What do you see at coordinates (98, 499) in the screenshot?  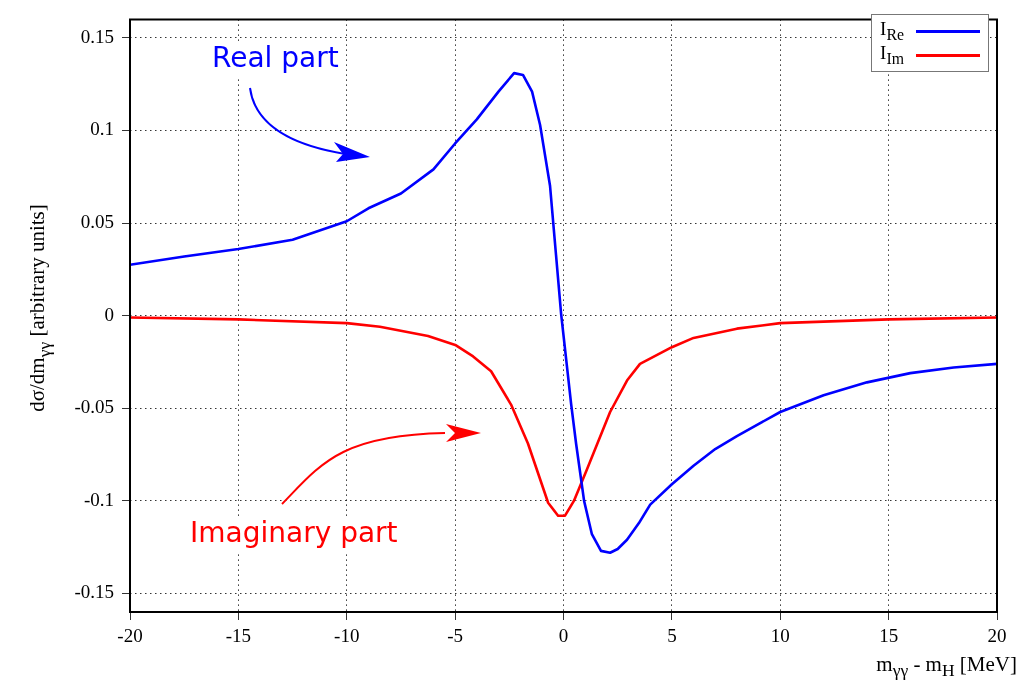 I see `y-tick-label: -0.1` at bounding box center [98, 499].